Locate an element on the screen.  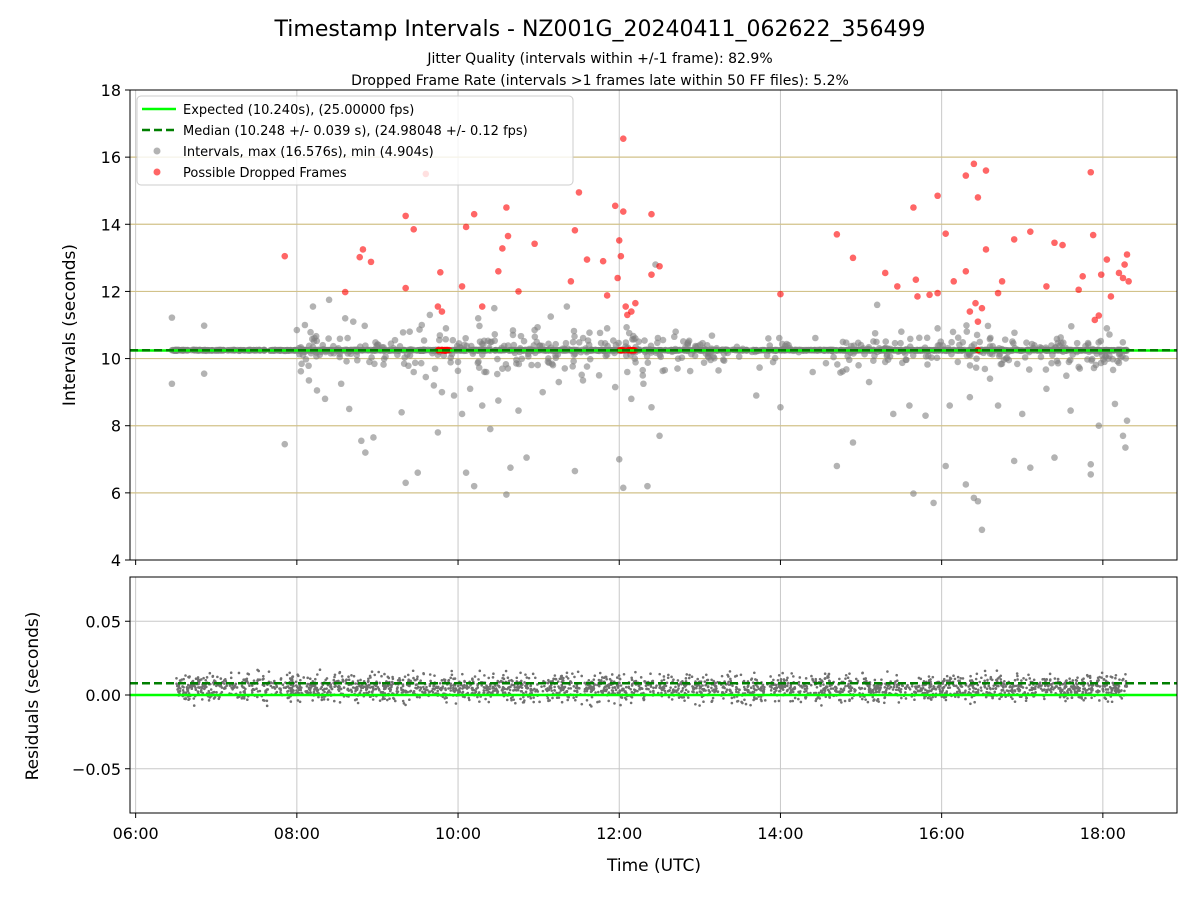
top-ytick-label: 18 is located at coordinates (111, 90).